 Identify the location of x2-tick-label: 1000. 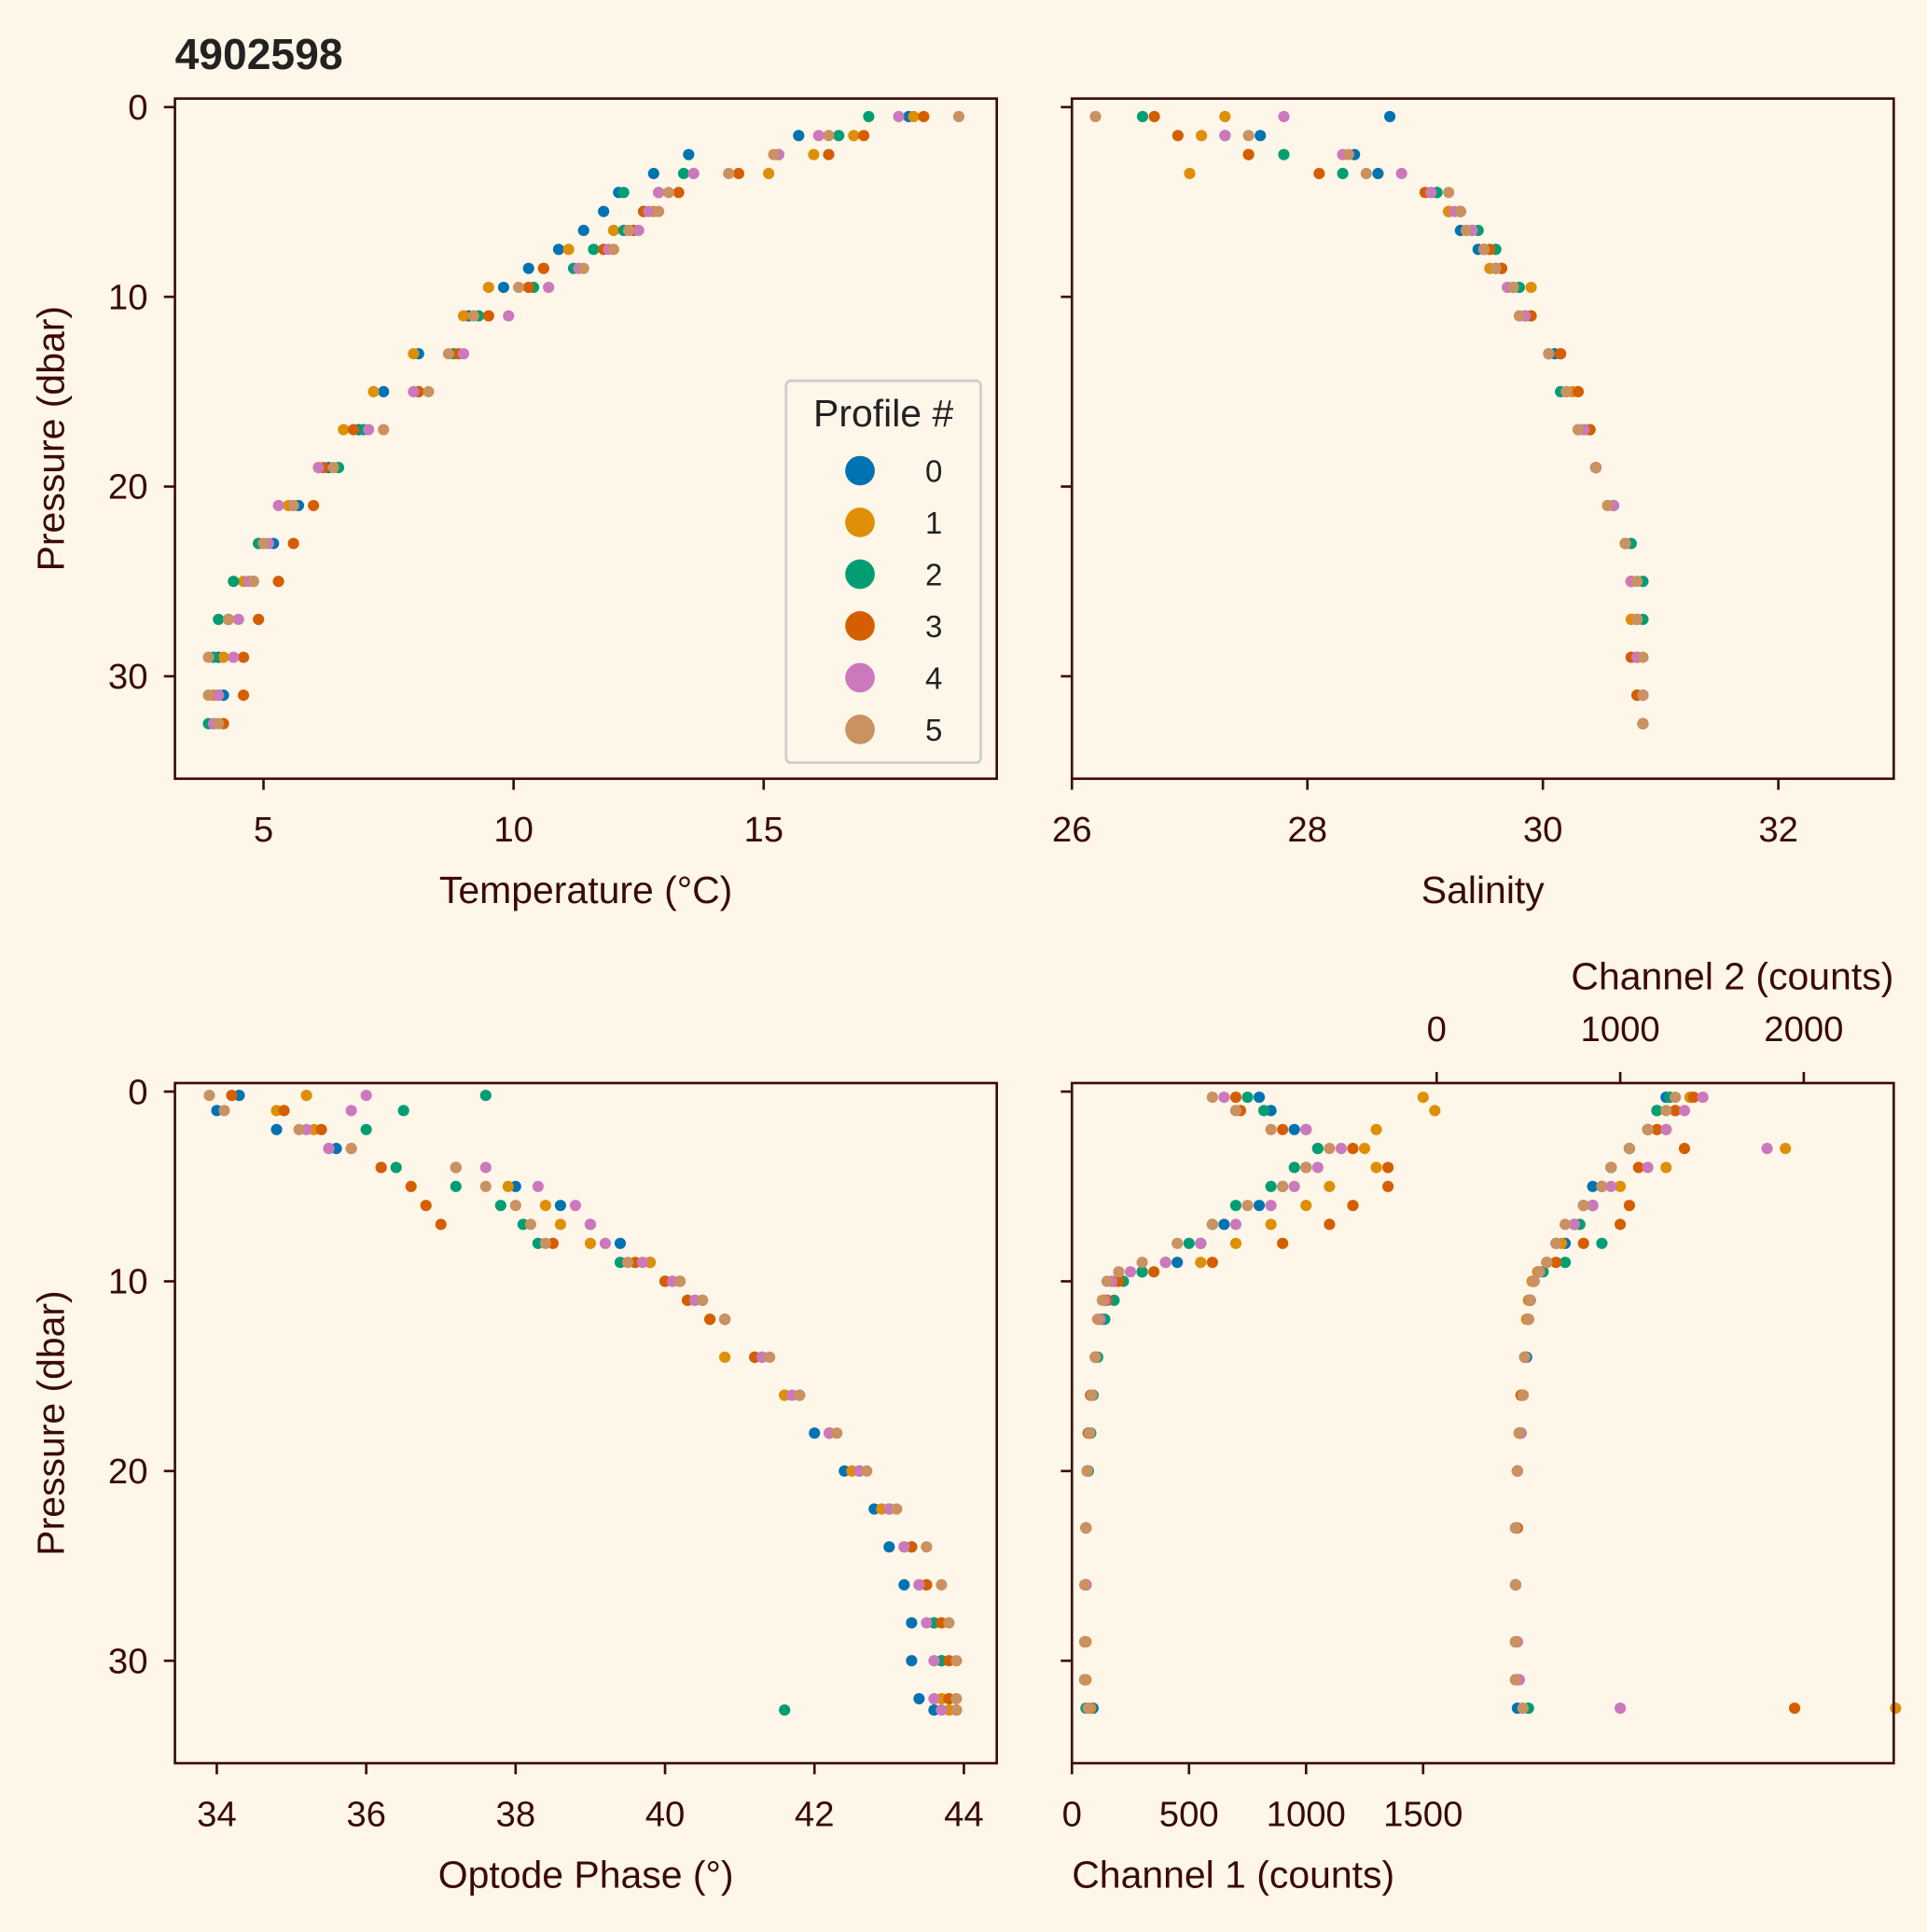
(1619, 1029).